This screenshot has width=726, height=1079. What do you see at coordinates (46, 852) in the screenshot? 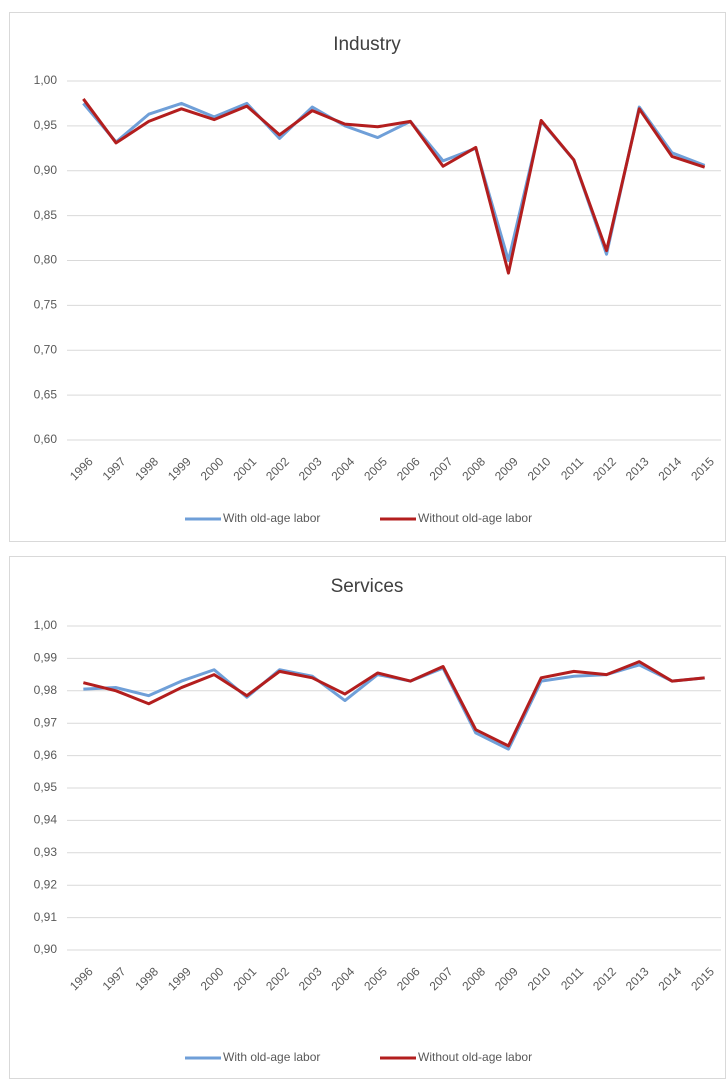
I see `y-tick-label: 0,93` at bounding box center [46, 852].